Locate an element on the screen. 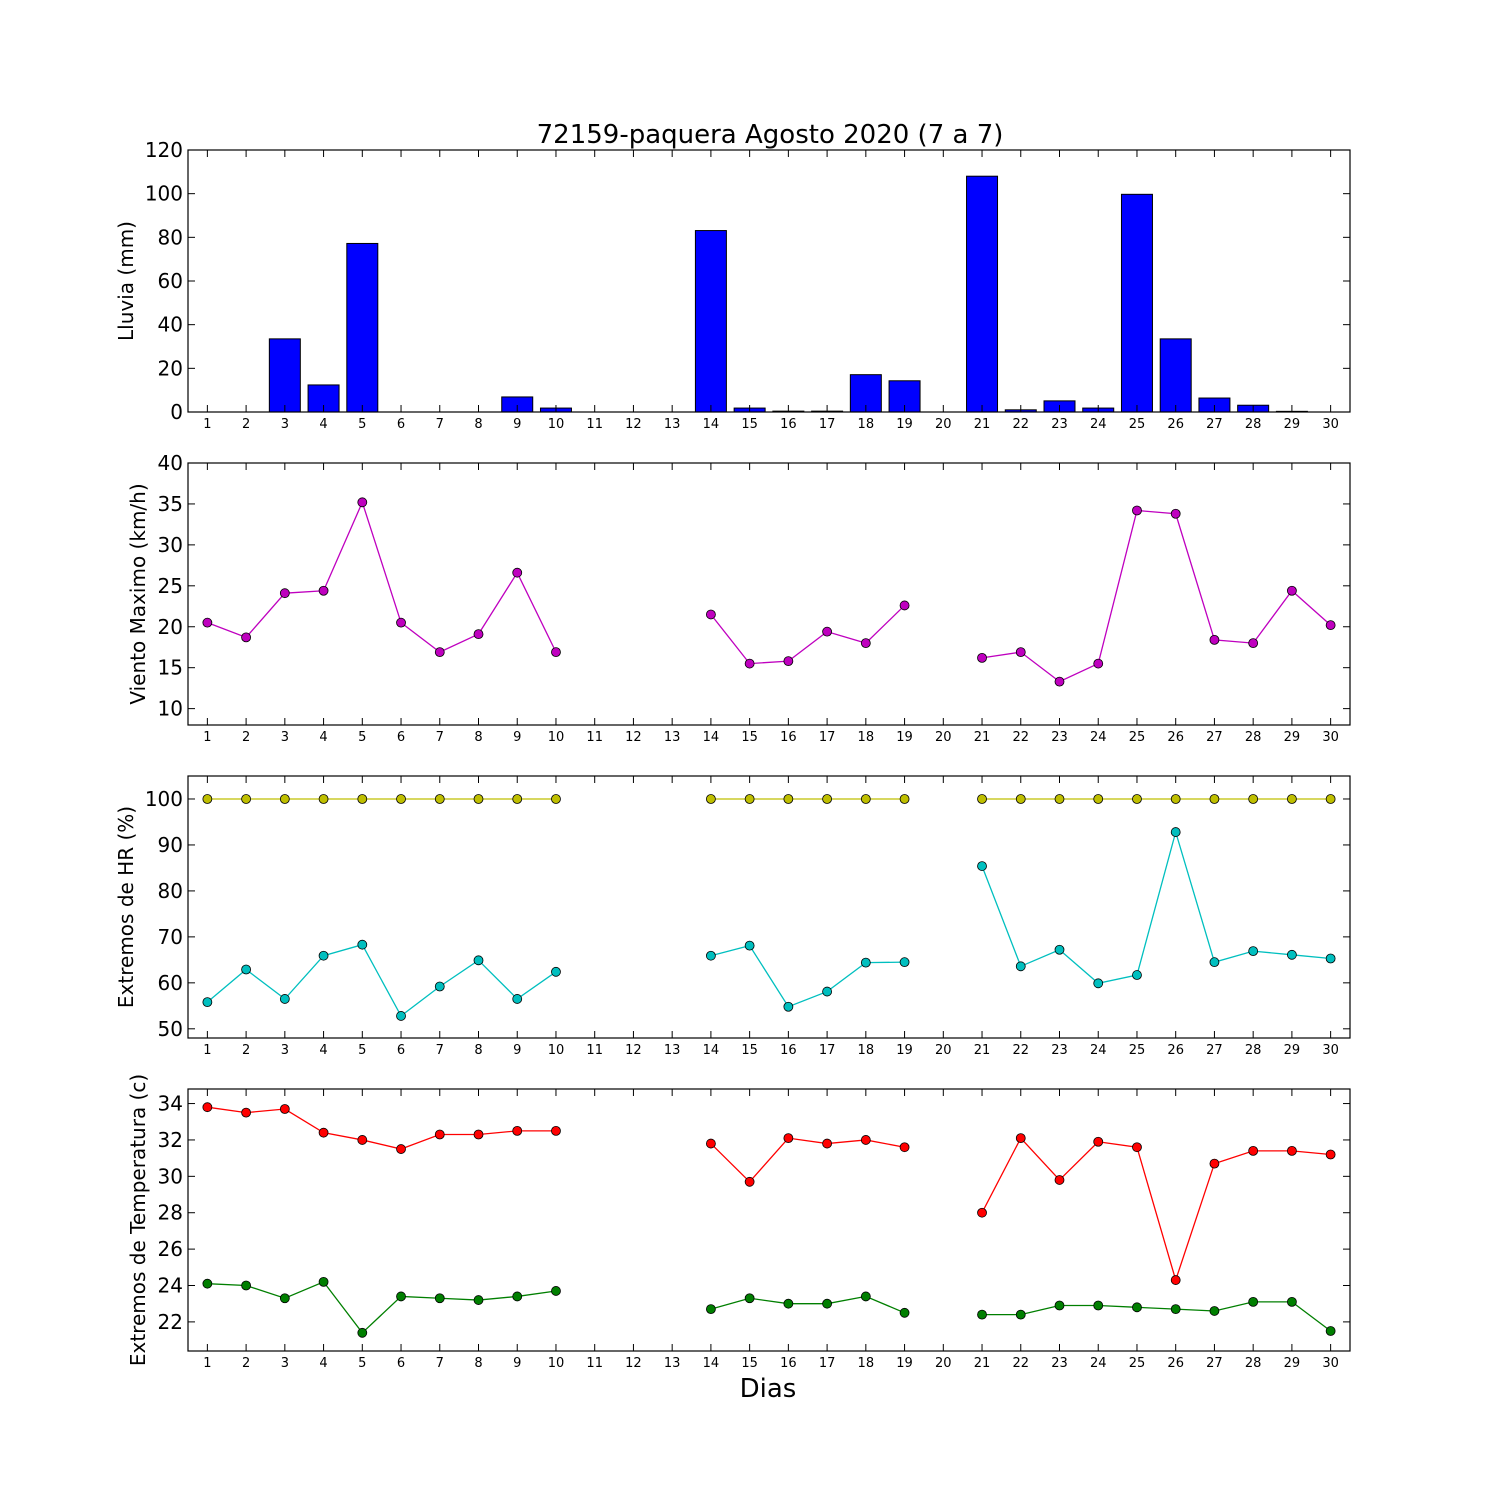 This screenshot has width=1500, height=1500. y-tick-label: 20 is located at coordinates (170, 368).